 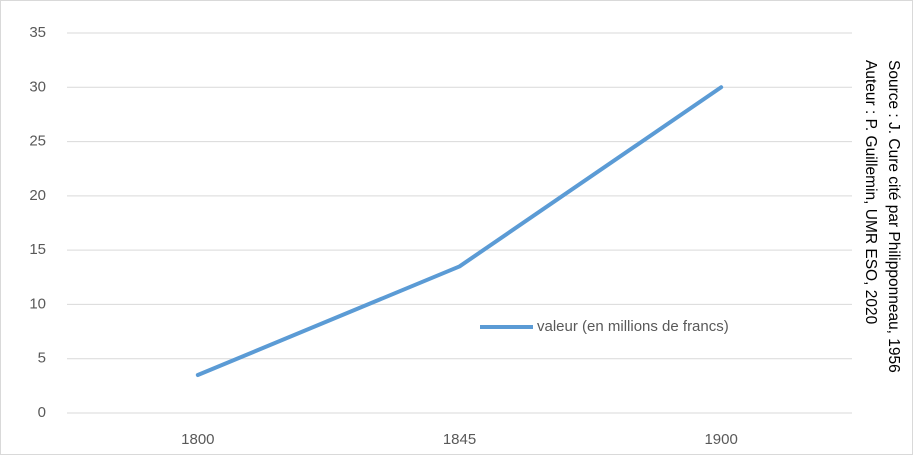 What do you see at coordinates (37, 303) in the screenshot?
I see `y-tick-label: 10` at bounding box center [37, 303].